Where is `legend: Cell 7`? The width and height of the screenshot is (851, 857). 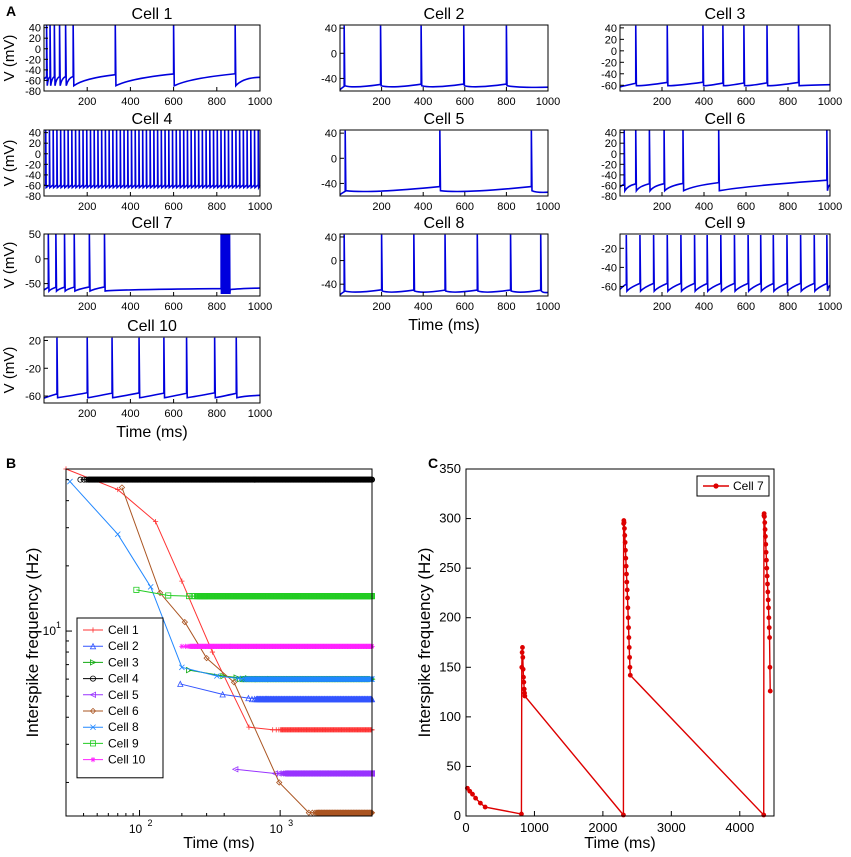
legend: Cell 7 is located at coordinates (733, 486).